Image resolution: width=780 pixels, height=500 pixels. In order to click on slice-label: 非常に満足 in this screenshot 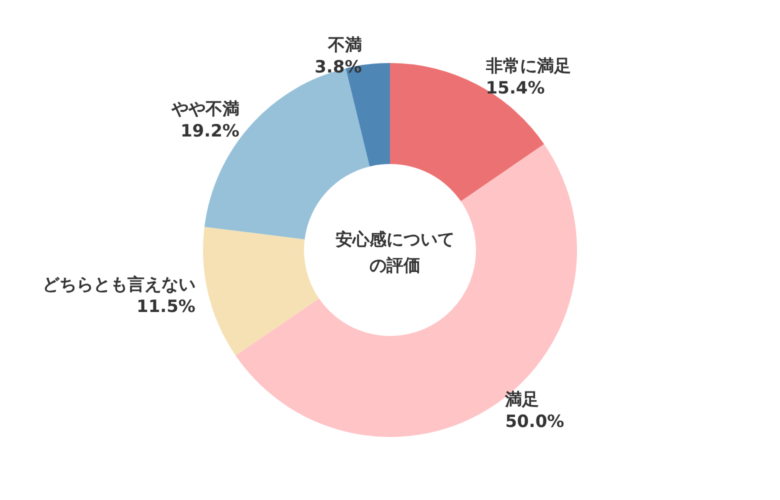, I will do `click(527, 66)`.